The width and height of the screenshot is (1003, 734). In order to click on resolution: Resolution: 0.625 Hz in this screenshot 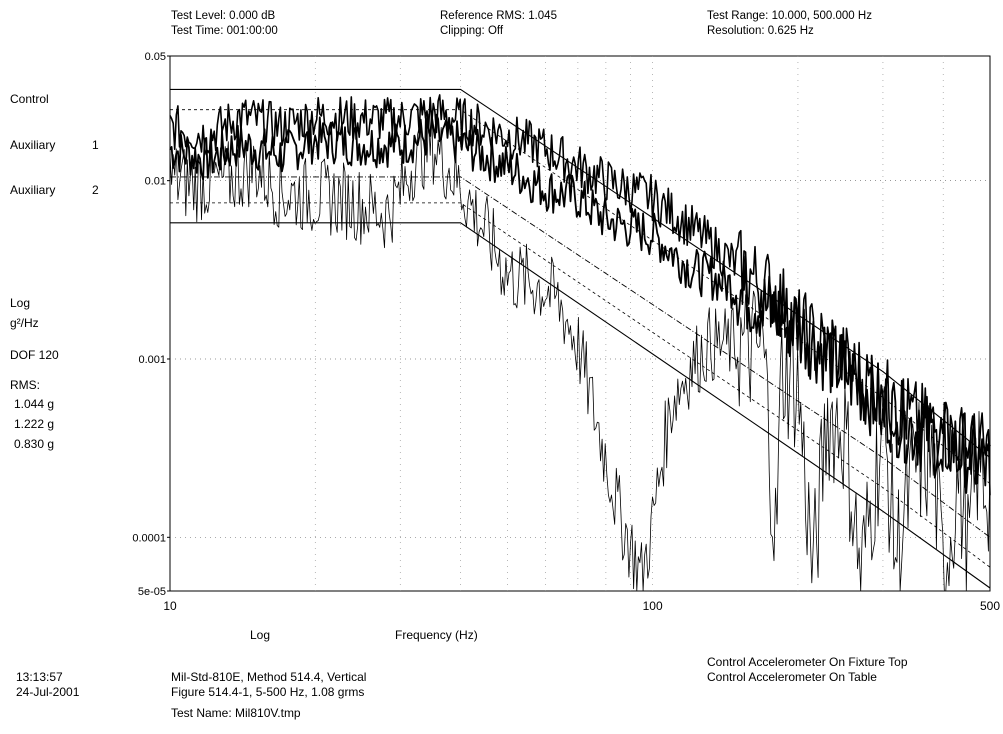, I will do `click(760, 31)`.